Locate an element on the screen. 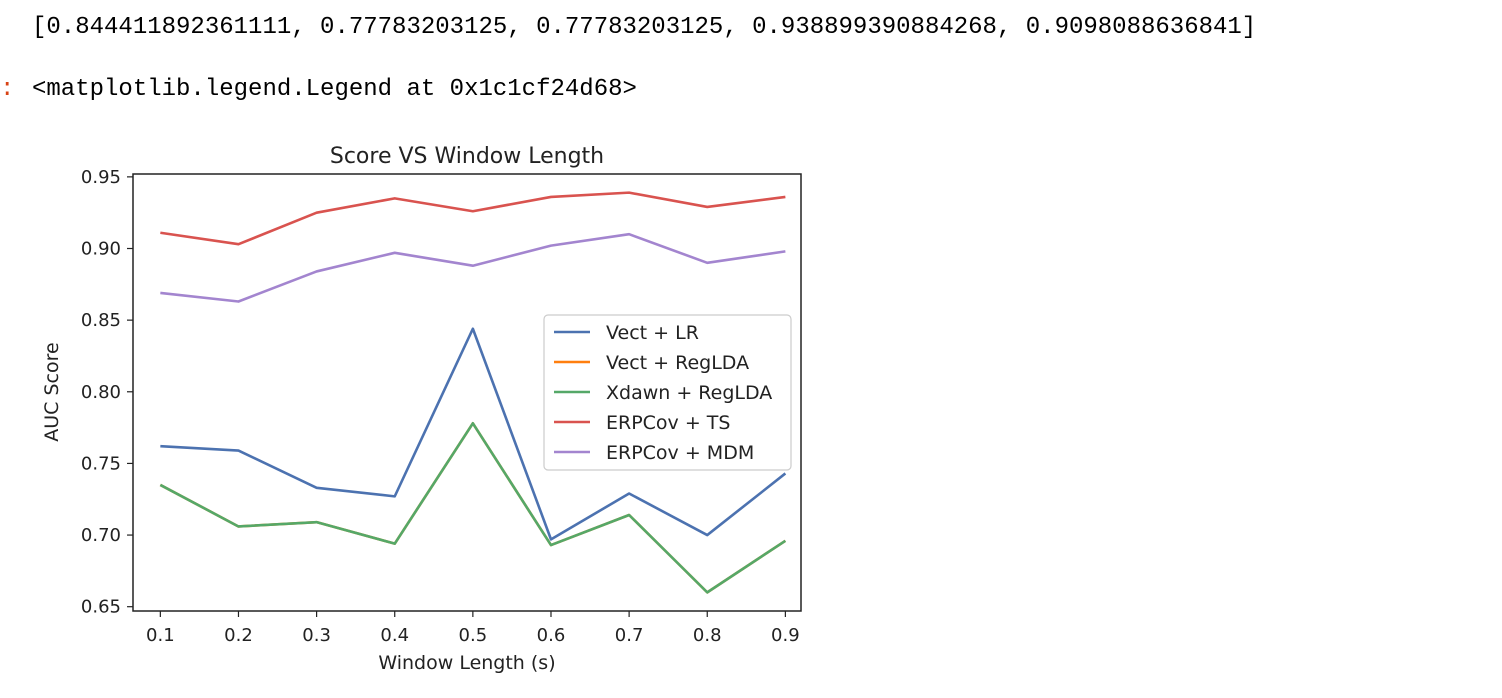 The image size is (1502, 698). y-tick-label: 0.90 is located at coordinates (101, 249).